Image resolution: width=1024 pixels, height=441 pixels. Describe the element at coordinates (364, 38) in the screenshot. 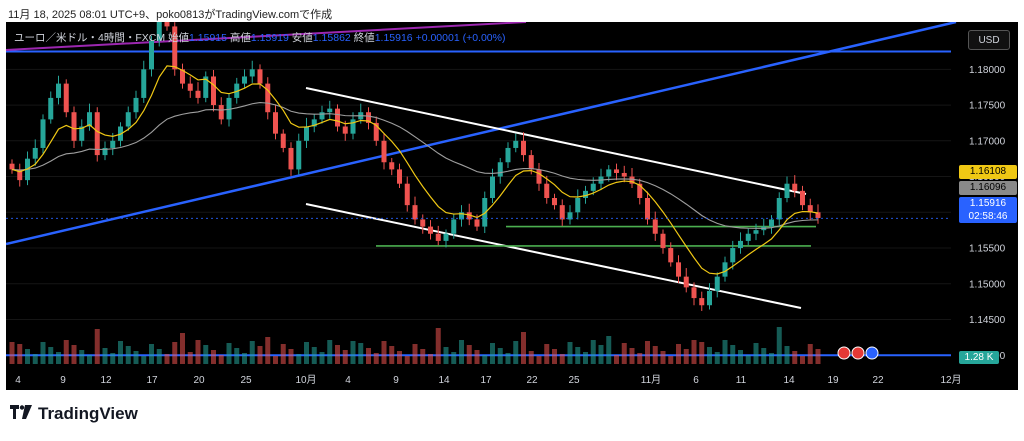

I see `close-label: 終値` at that location.